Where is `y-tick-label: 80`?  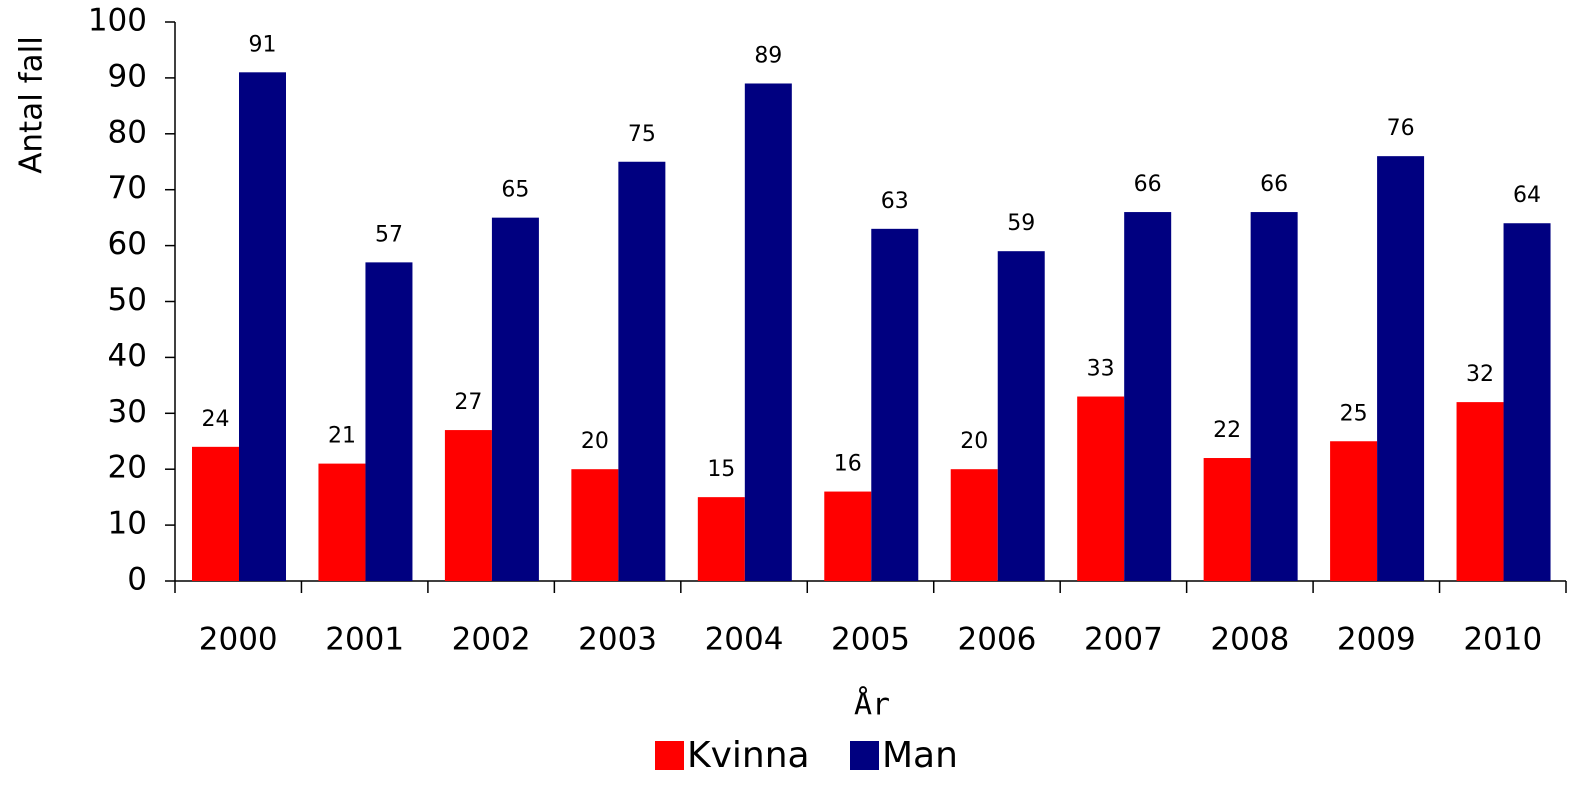 y-tick-label: 80 is located at coordinates (127, 132).